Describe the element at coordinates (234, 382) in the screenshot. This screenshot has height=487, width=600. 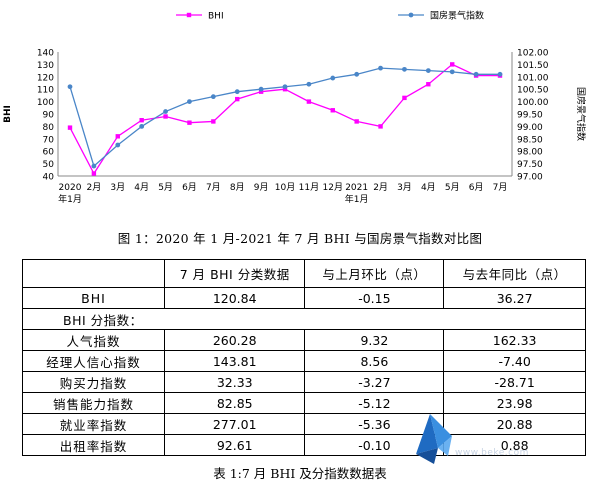
I see `table-cell: 32.33` at that location.